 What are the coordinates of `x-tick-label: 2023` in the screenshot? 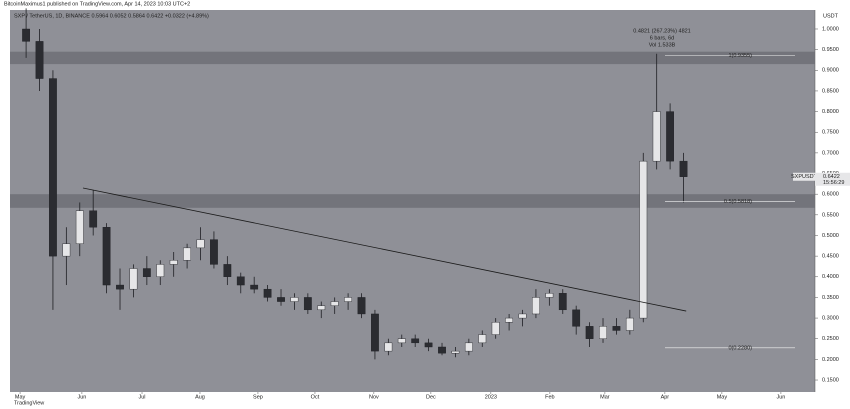 It's located at (491, 397).